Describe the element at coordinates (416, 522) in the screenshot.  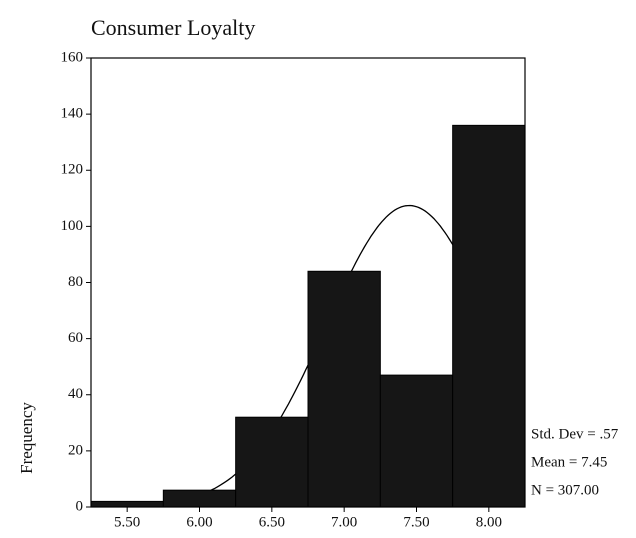
I see `x-tick-label: 7.50` at that location.